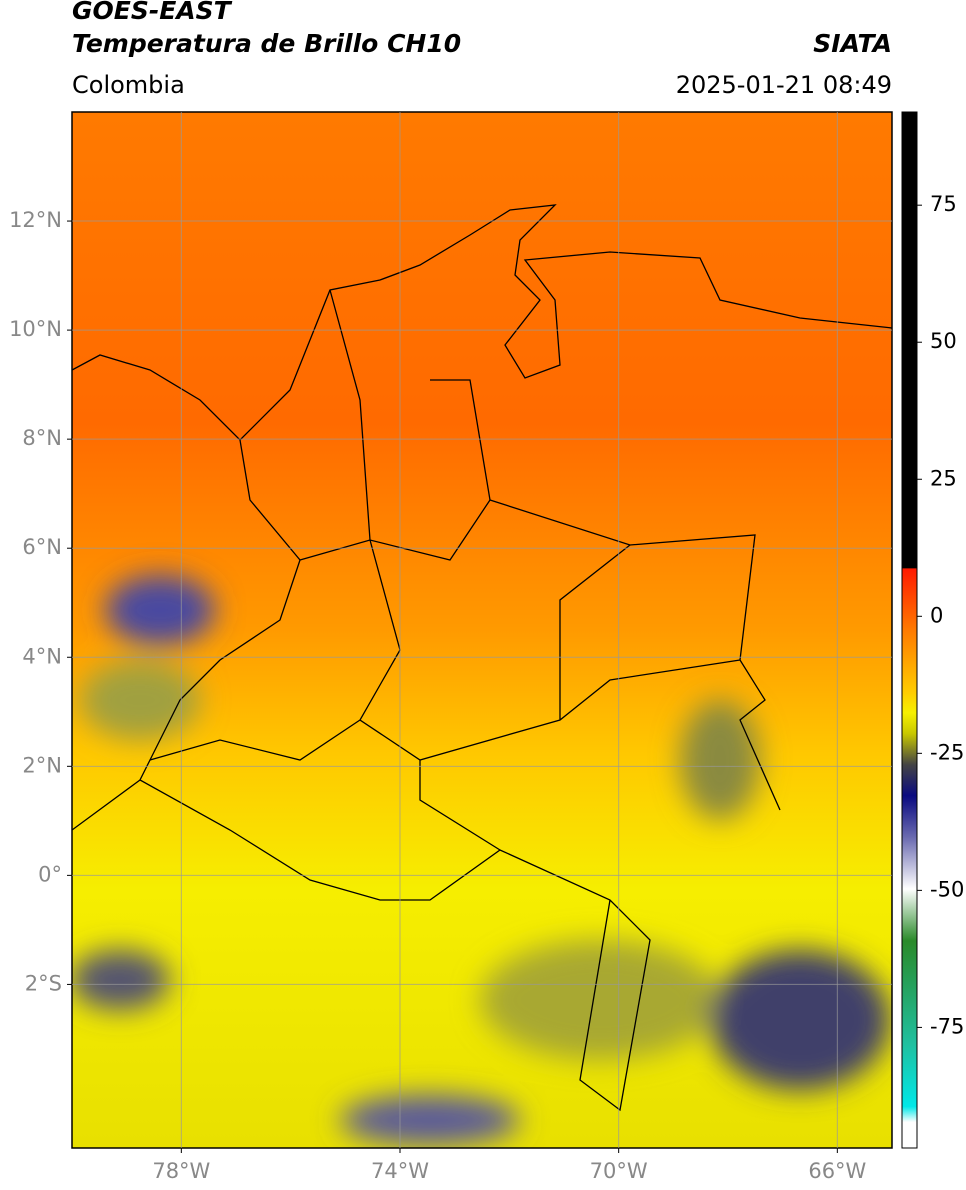 The height and width of the screenshot is (1190, 966). What do you see at coordinates (128, 85) in the screenshot?
I see `region: Colombia` at bounding box center [128, 85].